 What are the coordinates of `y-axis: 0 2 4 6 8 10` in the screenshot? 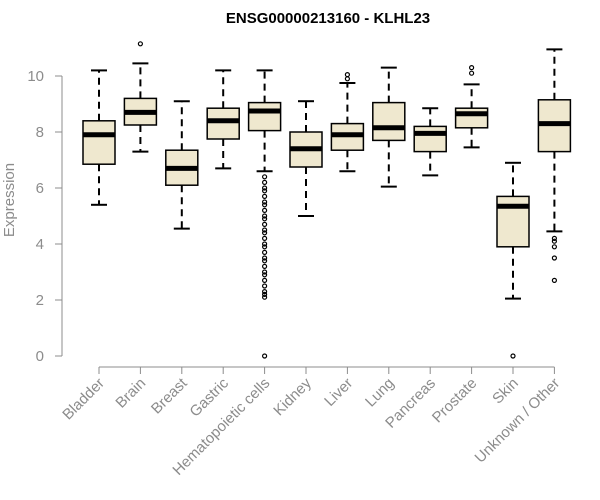 It's located at (45, 216).